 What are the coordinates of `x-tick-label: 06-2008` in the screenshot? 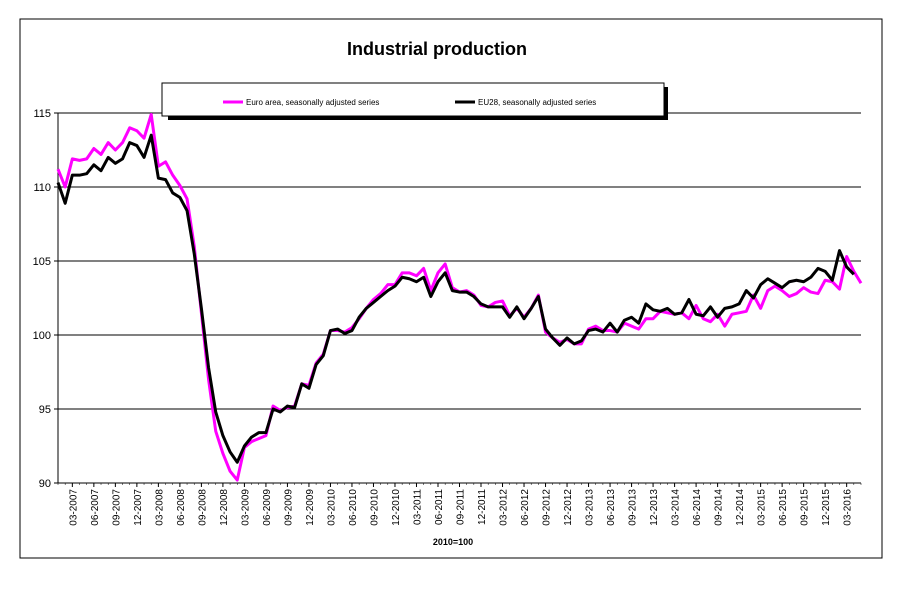 It's located at (181, 507).